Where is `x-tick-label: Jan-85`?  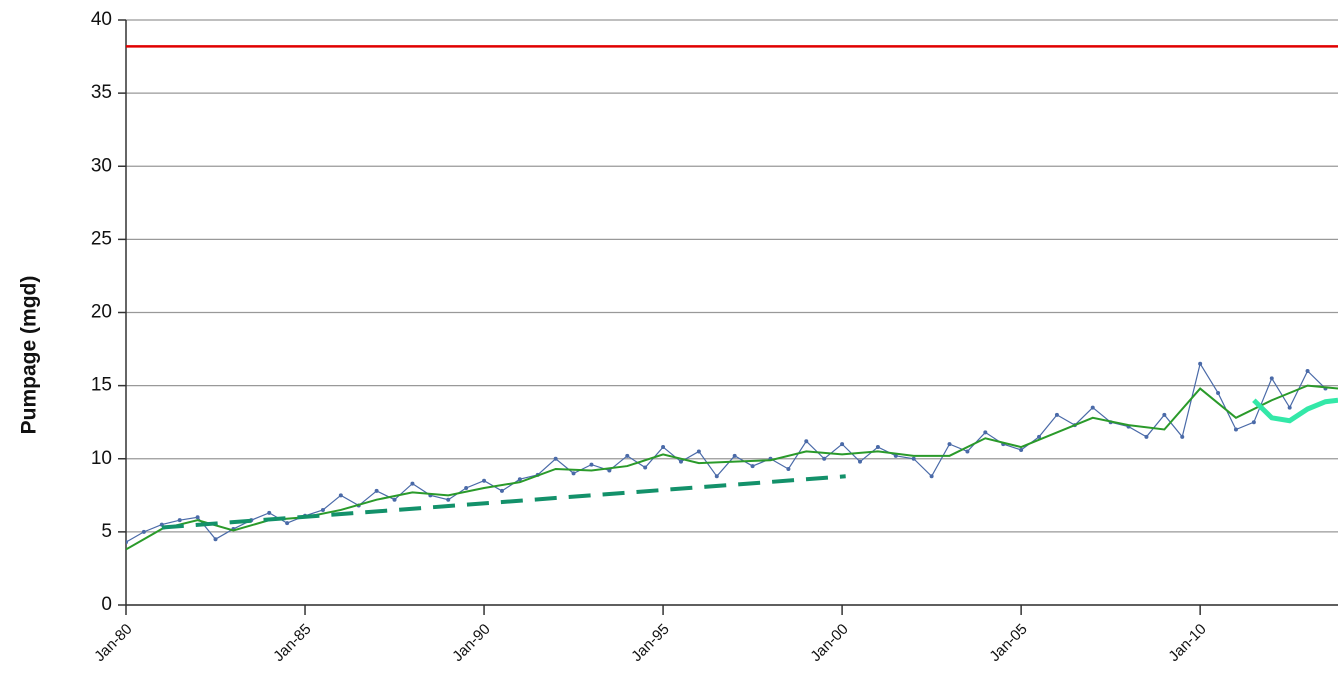 x-tick-label: Jan-85 is located at coordinates (292, 643).